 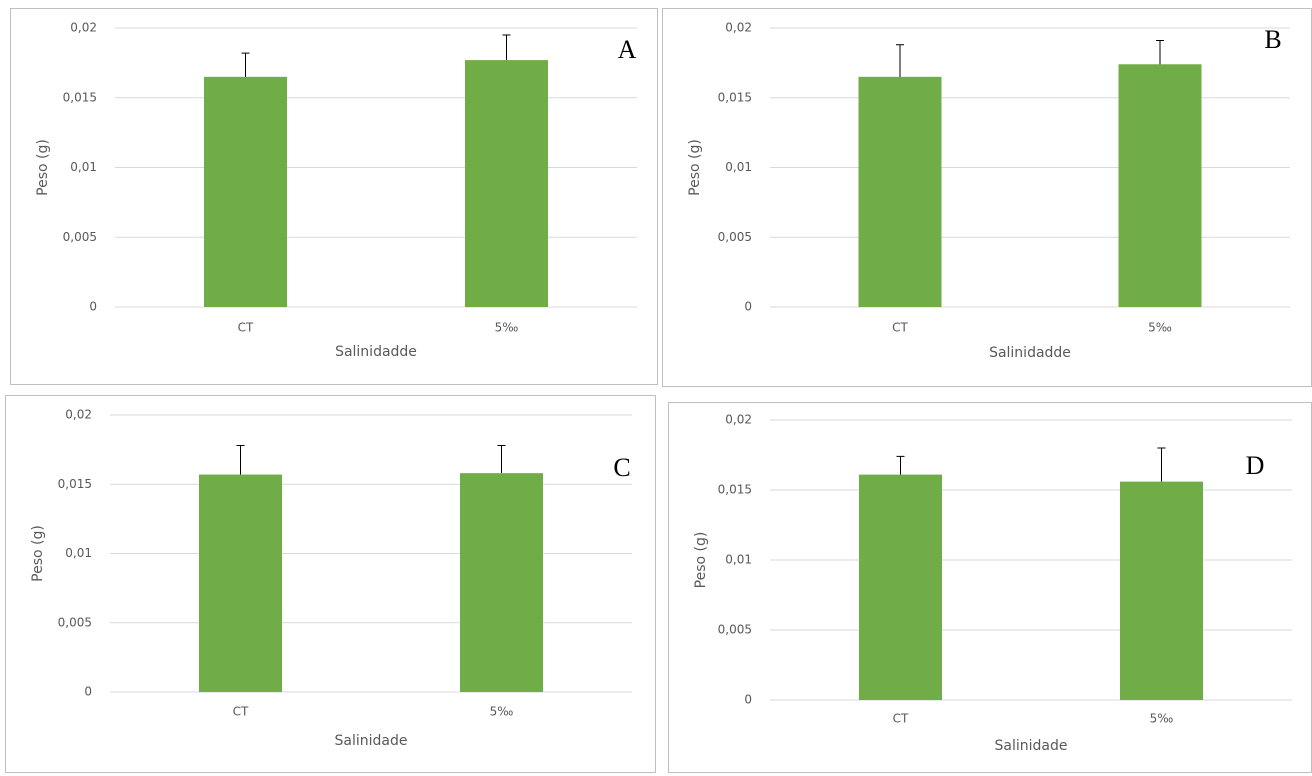 I want to click on panel-label: B, so click(x=1272, y=39).